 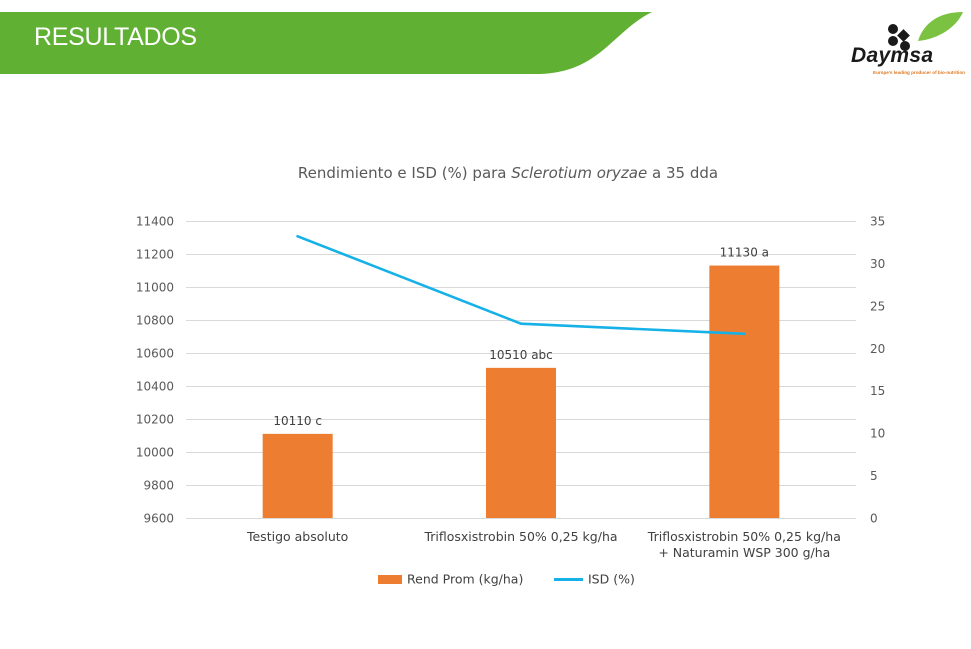 I want to click on y-right-tick-label: 0, so click(x=874, y=519).